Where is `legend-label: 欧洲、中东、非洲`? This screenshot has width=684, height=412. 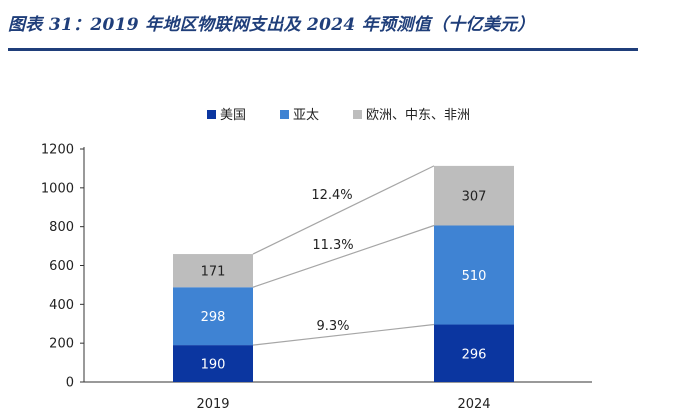
legend-label: 欧洲、中东、非洲 is located at coordinates (418, 115).